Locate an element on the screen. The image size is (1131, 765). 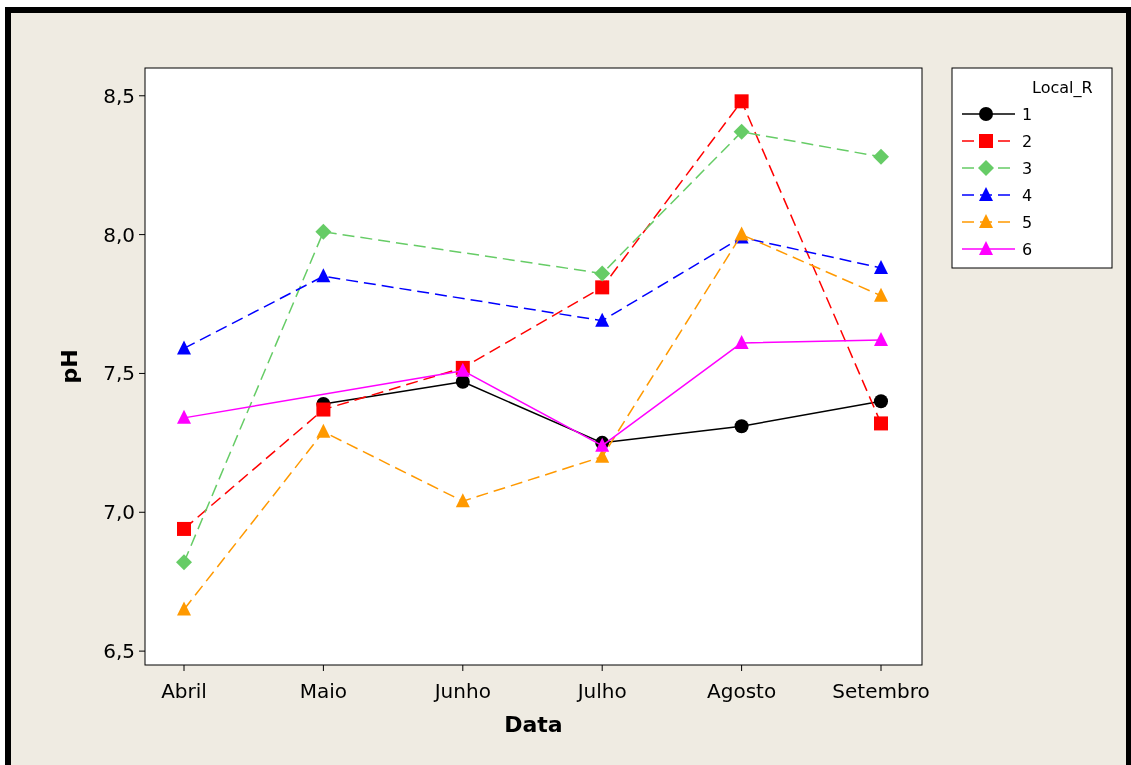
legend-label: 3 is located at coordinates (1027, 168).